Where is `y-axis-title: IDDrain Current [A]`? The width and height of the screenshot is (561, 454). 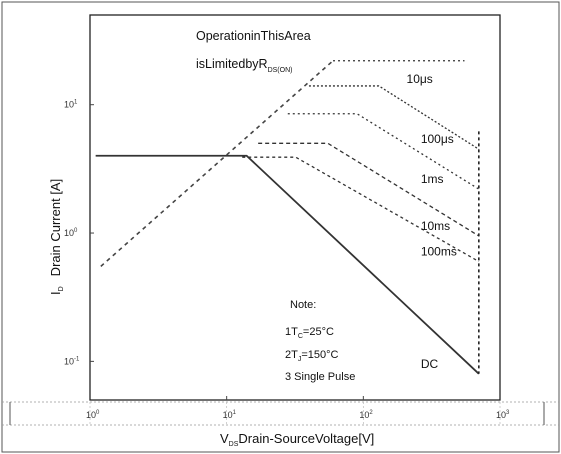
y-axis-title: IDDrain Current [A] is located at coordinates (56, 237).